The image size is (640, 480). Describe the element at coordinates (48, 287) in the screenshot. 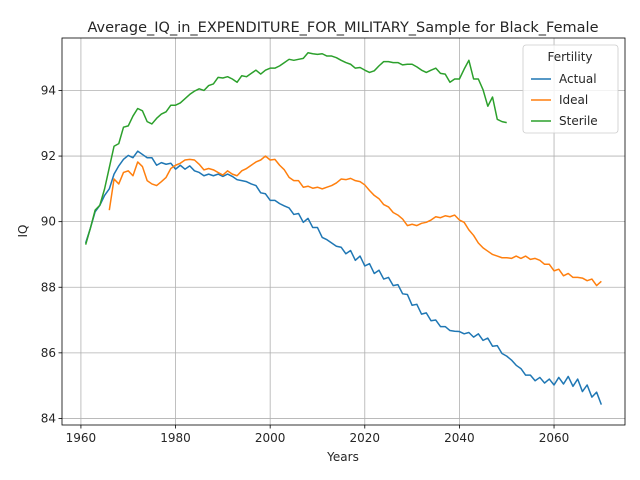

I see `y-tick-label: 88` at that location.